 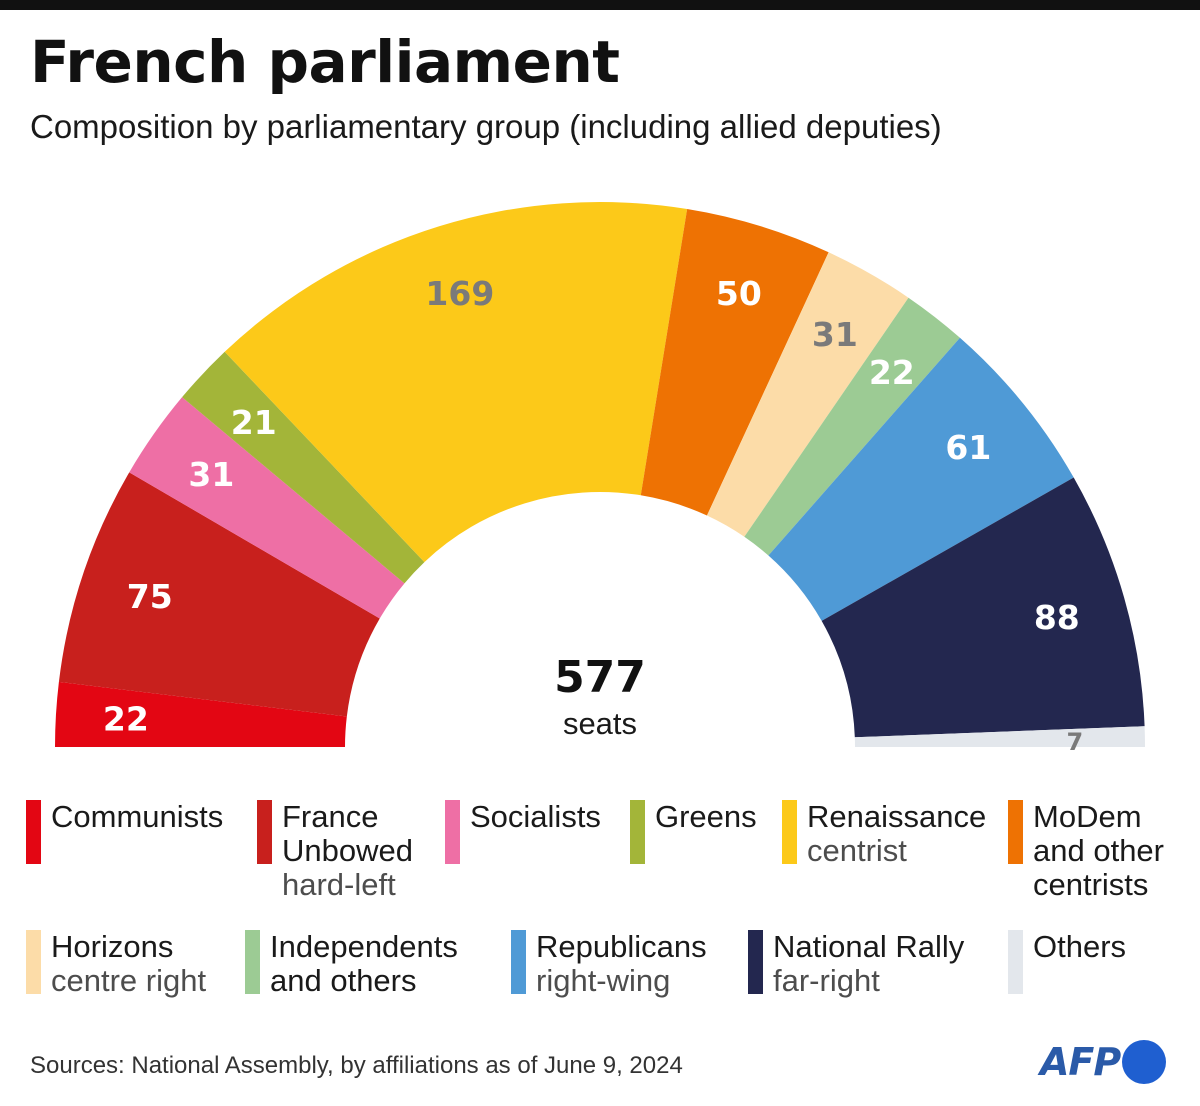 What do you see at coordinates (739, 293) in the screenshot?
I see `data-label: 50` at bounding box center [739, 293].